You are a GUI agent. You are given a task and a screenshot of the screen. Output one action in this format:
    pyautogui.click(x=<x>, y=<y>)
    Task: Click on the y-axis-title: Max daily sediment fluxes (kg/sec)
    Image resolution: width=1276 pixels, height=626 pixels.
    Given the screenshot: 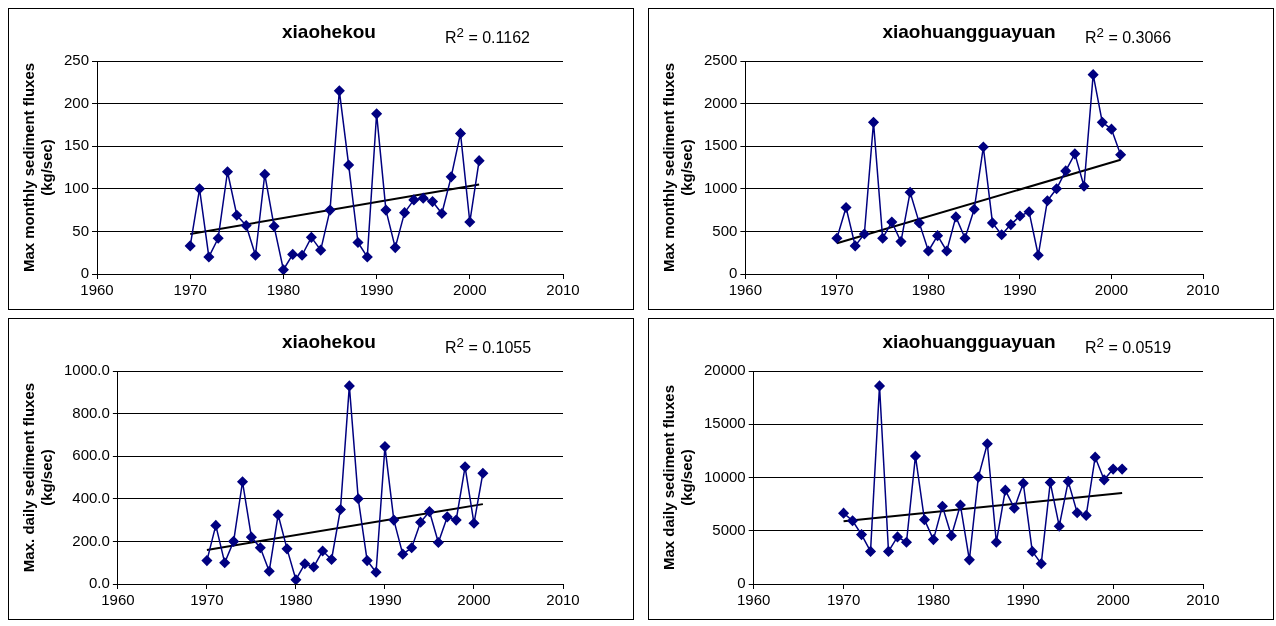 What is the action you would take?
    pyautogui.click(x=678, y=477)
    